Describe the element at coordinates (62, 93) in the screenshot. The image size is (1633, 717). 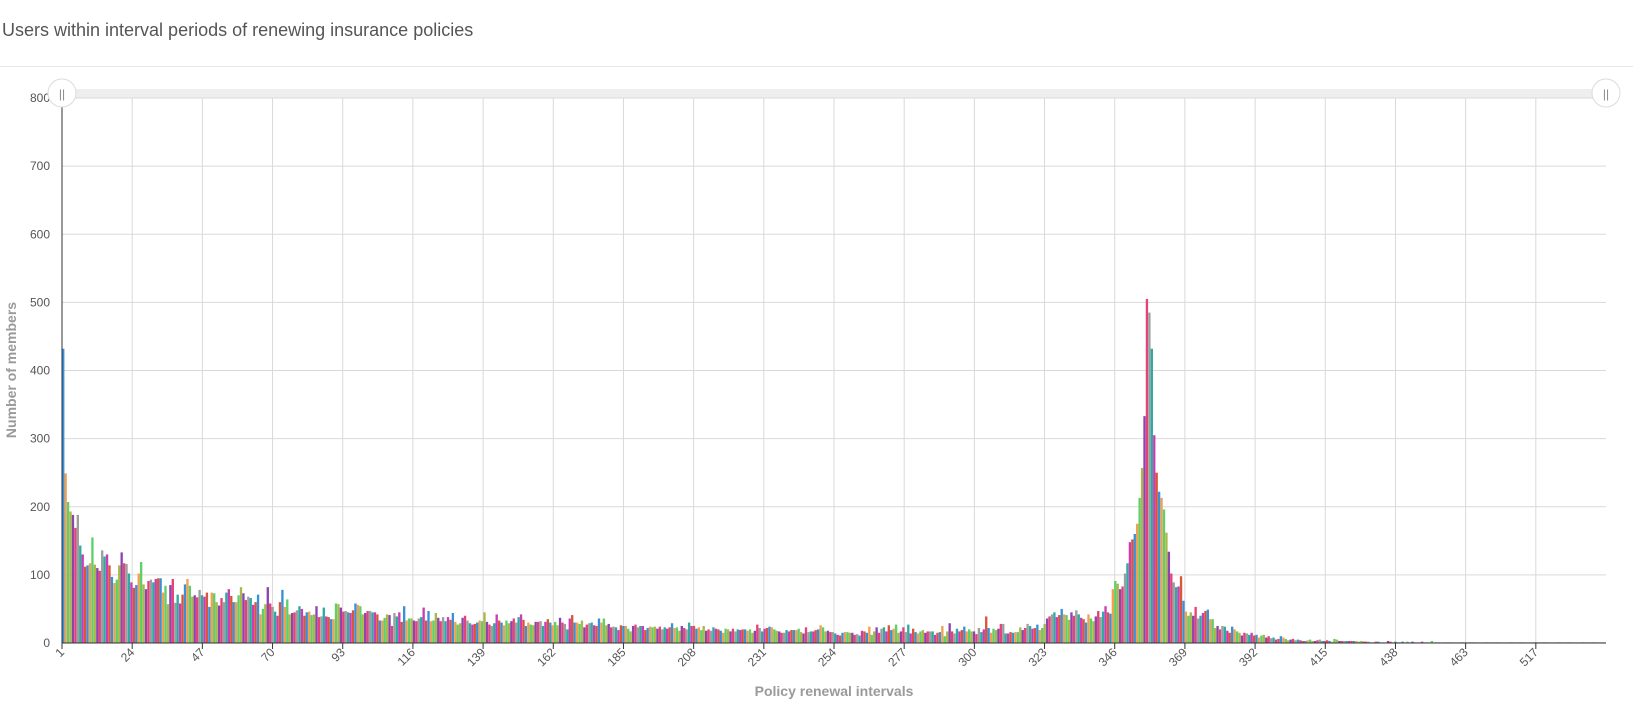
I see `scrollbar-start-handle: ||` at that location.